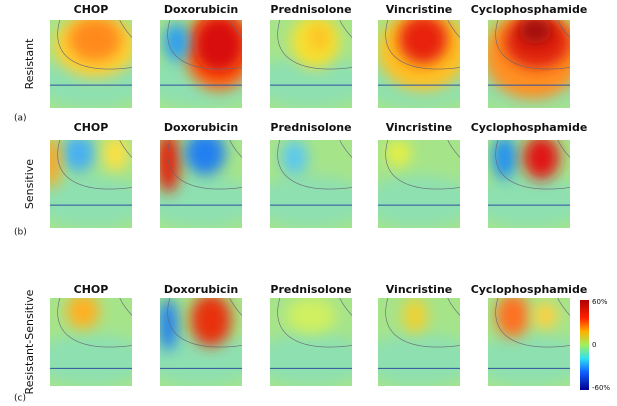  I want to click on panel-tag: (b), so click(20, 233).